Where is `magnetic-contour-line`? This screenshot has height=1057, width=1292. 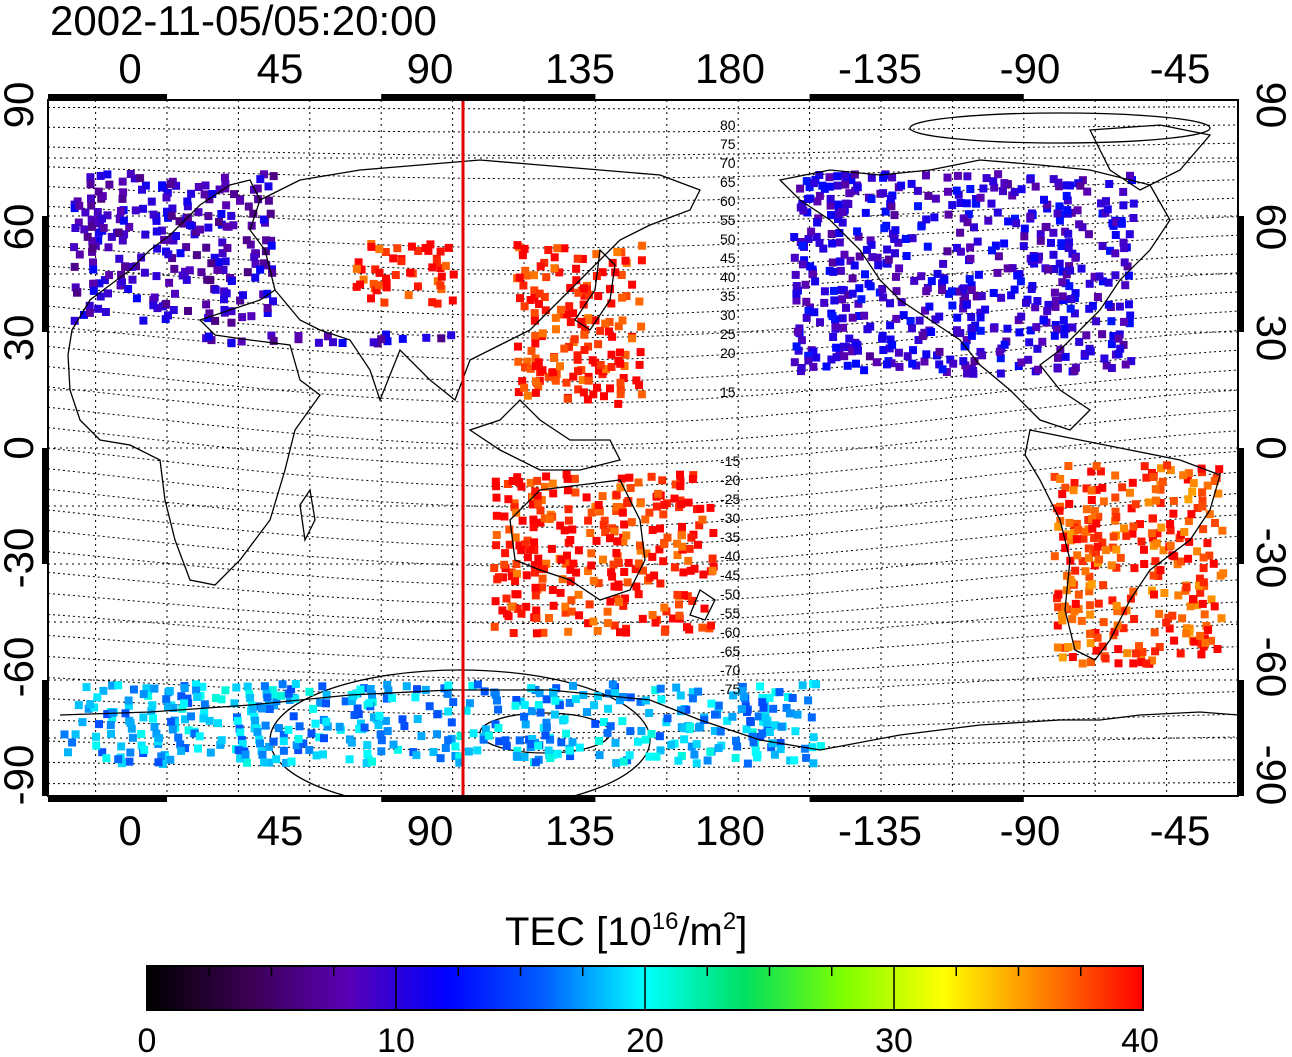
magnetic-contour-line is located at coordinates (643, 108).